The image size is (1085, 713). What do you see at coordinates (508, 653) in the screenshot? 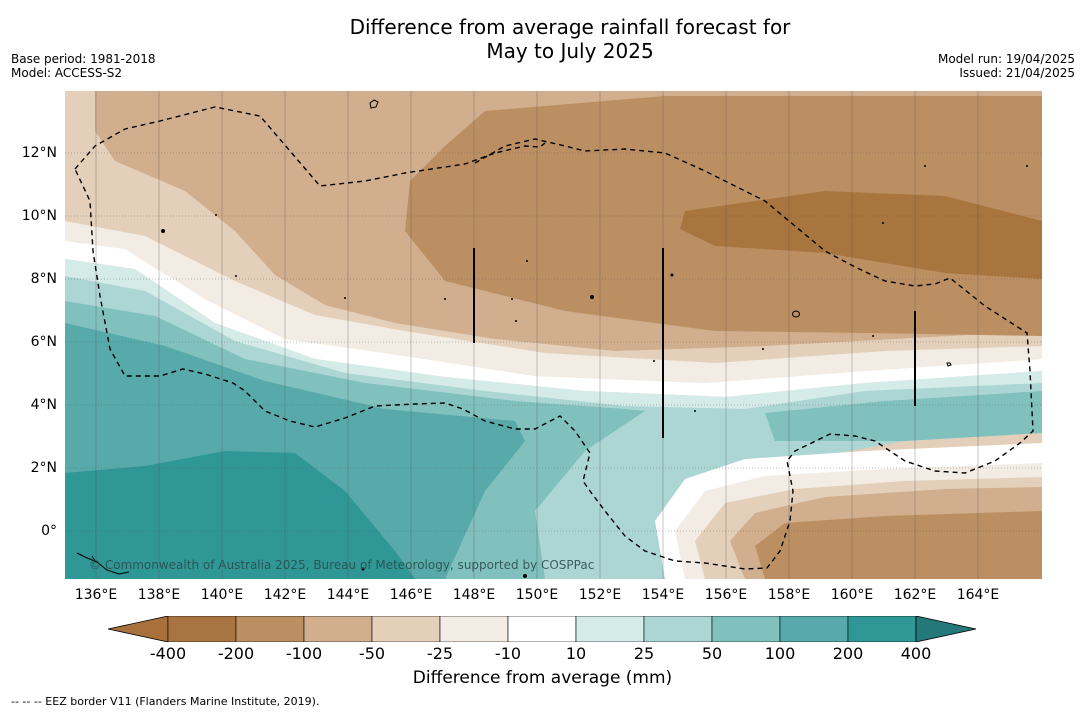
I see `colorbar-label: -10` at bounding box center [508, 653].